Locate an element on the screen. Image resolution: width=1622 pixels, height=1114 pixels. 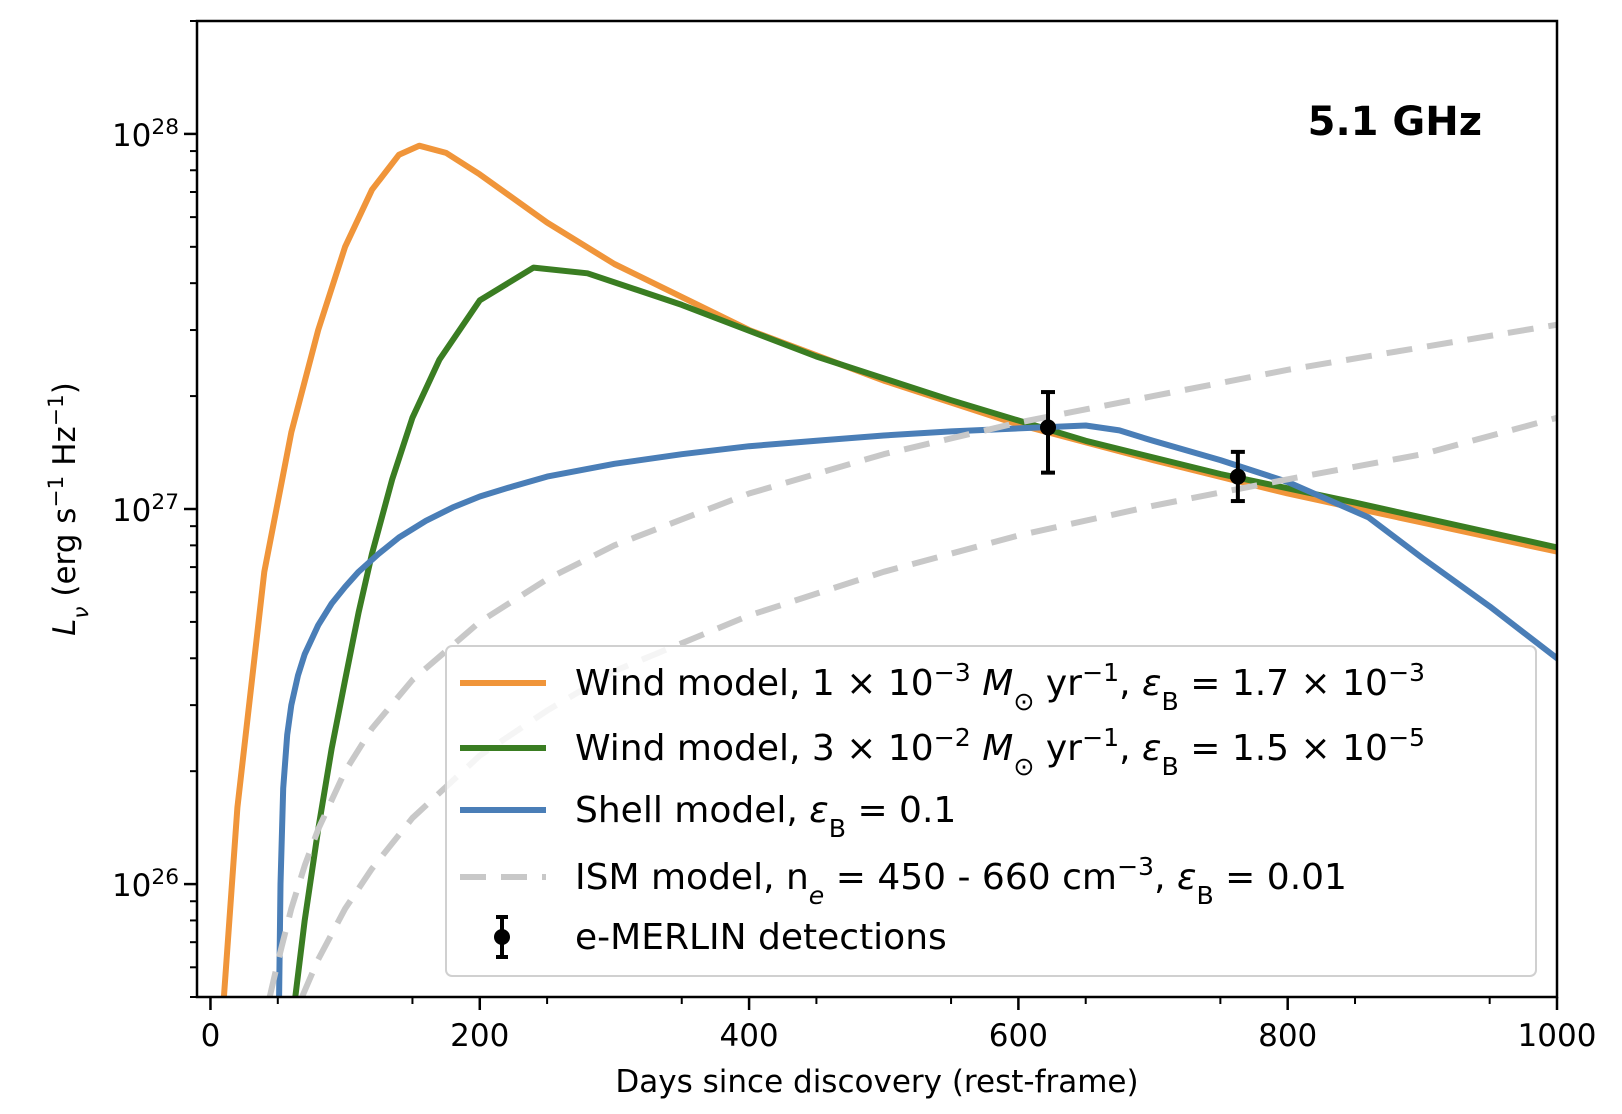
x-axis-label: Days since discovery (rest-frame) is located at coordinates (876, 1082).